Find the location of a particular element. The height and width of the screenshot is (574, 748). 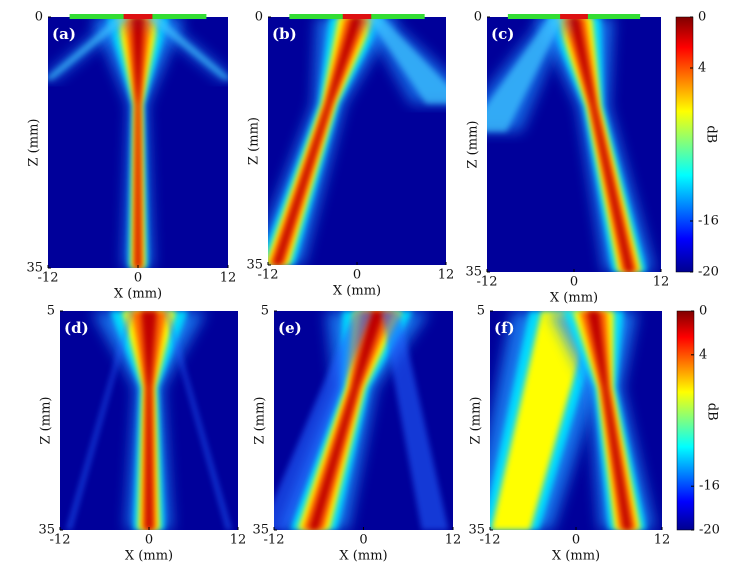

panel: (b) -12 0 12 0 35 X (mm) Z (mm) is located at coordinates (350, 154).